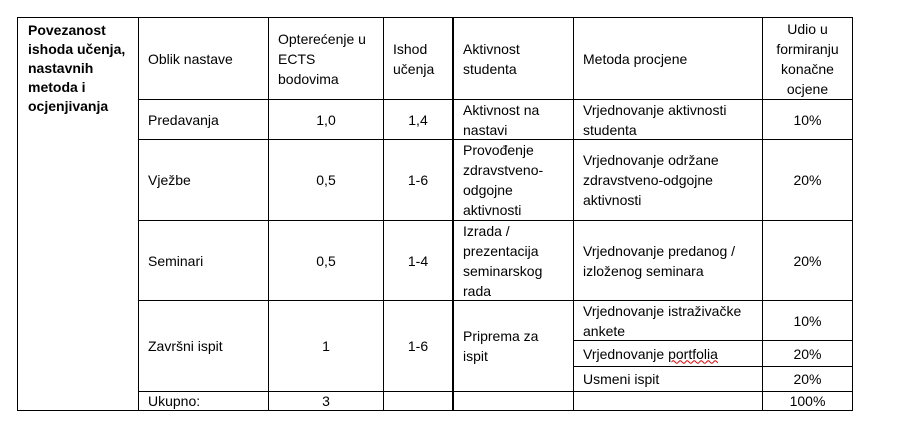 The width and height of the screenshot is (901, 437). I want to click on row-form: Vježbe, so click(204, 180).